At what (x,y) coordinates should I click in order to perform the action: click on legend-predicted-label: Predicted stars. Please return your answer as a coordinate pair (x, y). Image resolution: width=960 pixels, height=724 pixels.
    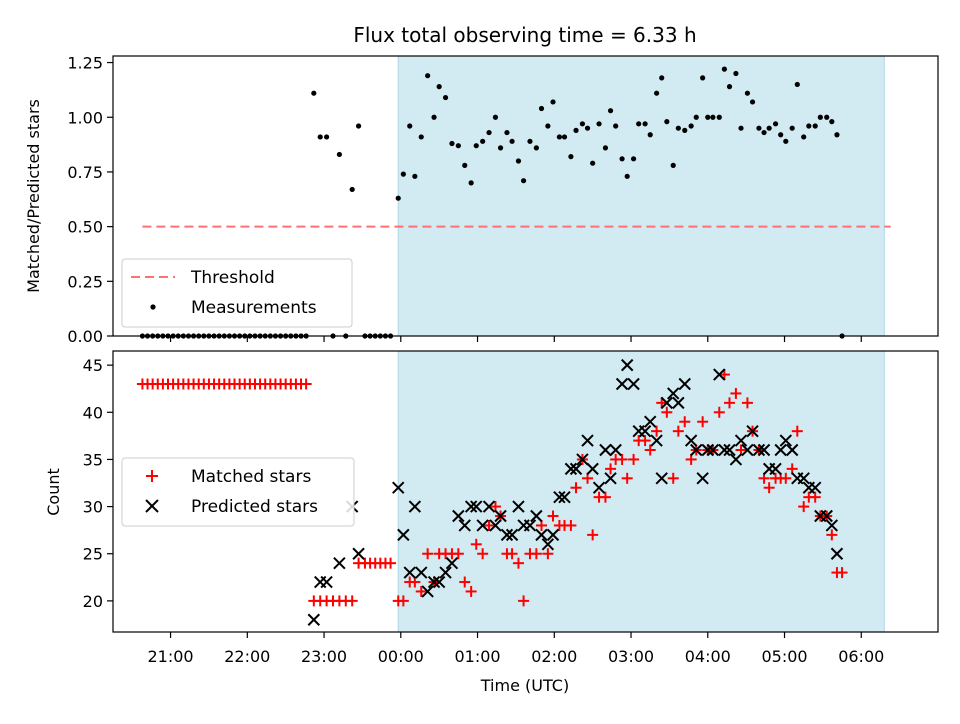
    Looking at the image, I should click on (254, 507).